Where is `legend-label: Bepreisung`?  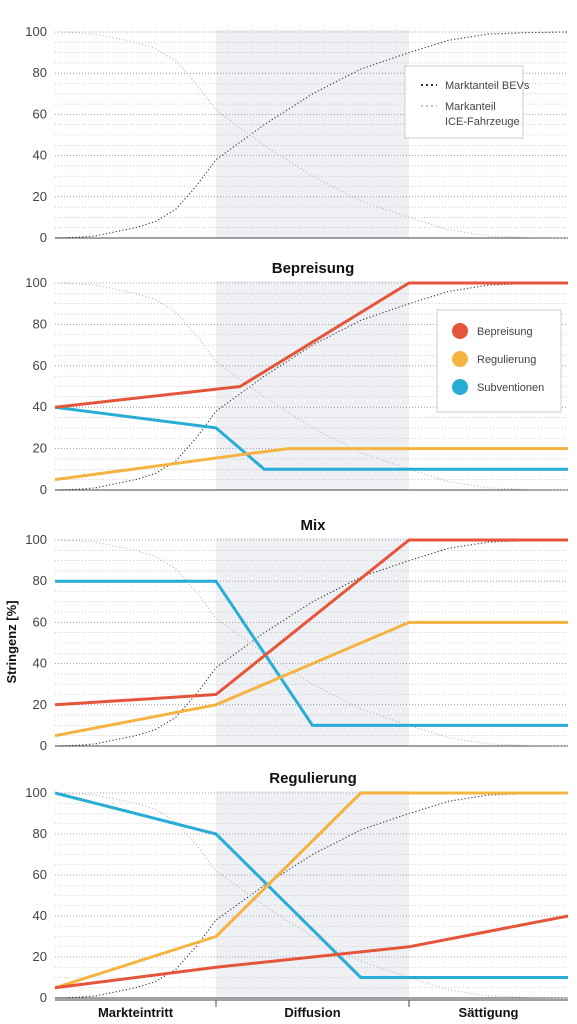 legend-label: Bepreisung is located at coordinates (505, 332).